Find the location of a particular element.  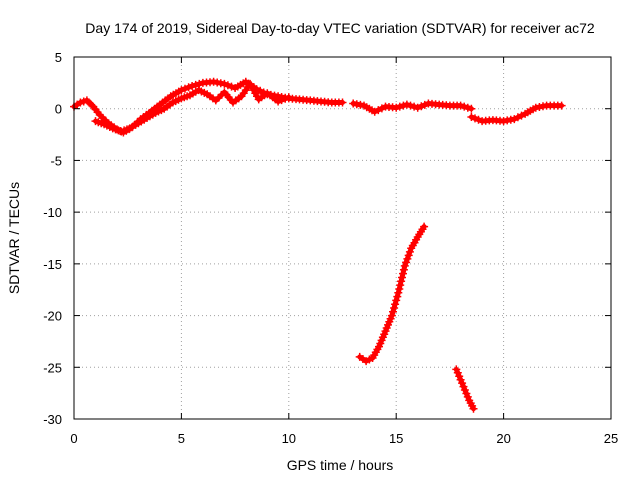

y-tick-label: -20 is located at coordinates (52, 316).